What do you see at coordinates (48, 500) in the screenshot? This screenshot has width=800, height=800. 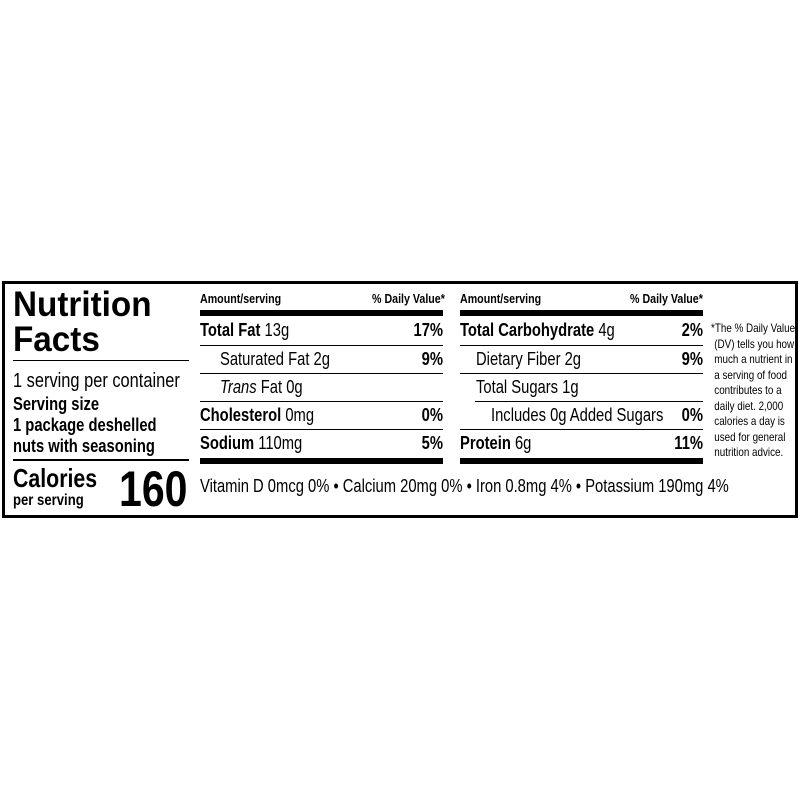 I see `calories-per-serving: per serving` at bounding box center [48, 500].